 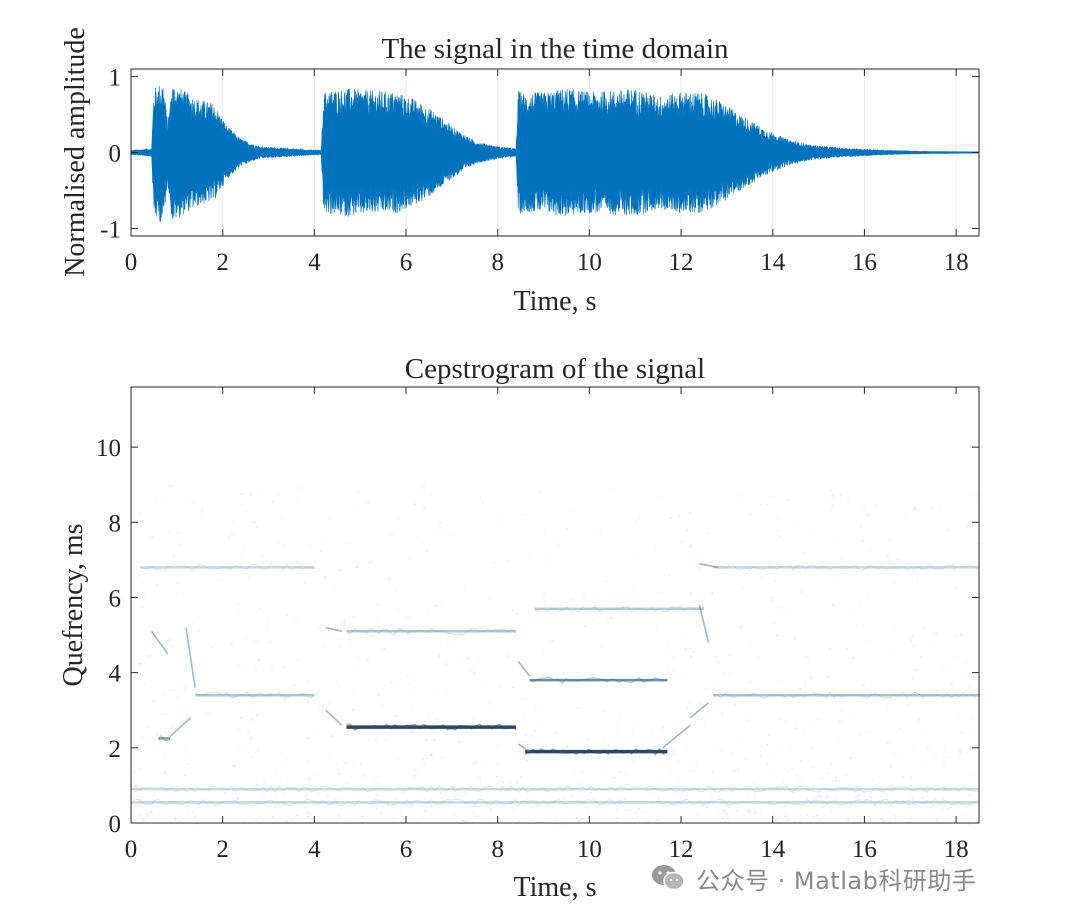 I want to click on time-domain-ytick-label: -1, so click(x=110, y=229).